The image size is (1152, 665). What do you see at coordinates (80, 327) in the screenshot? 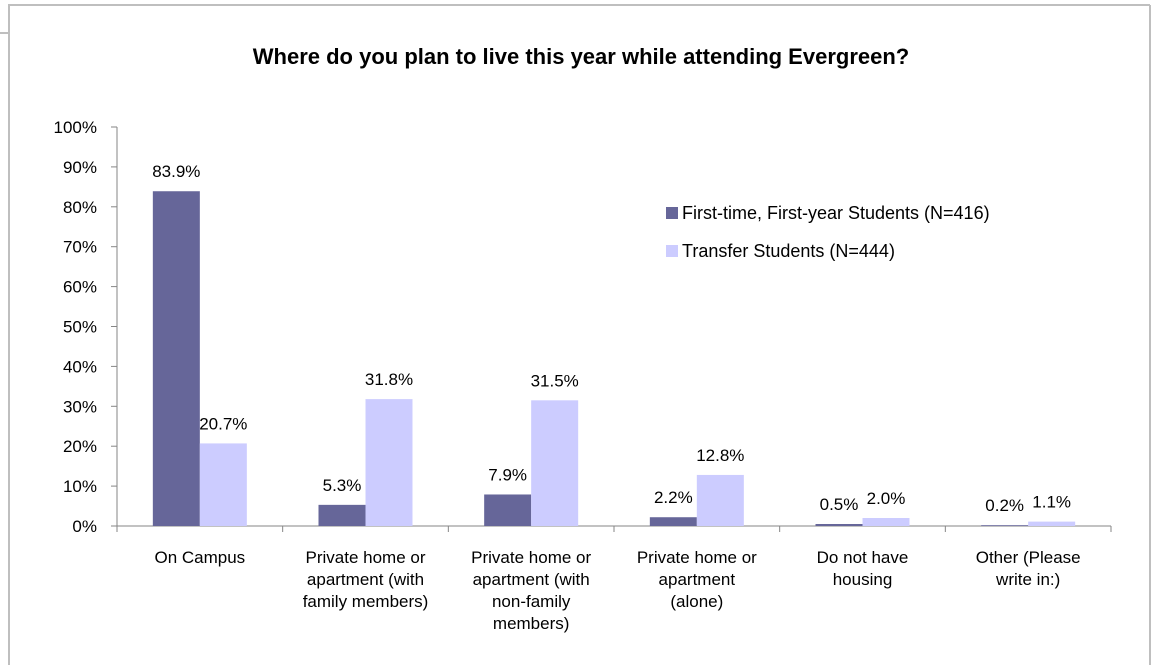
I see `y-tick-label: 50%` at bounding box center [80, 327].